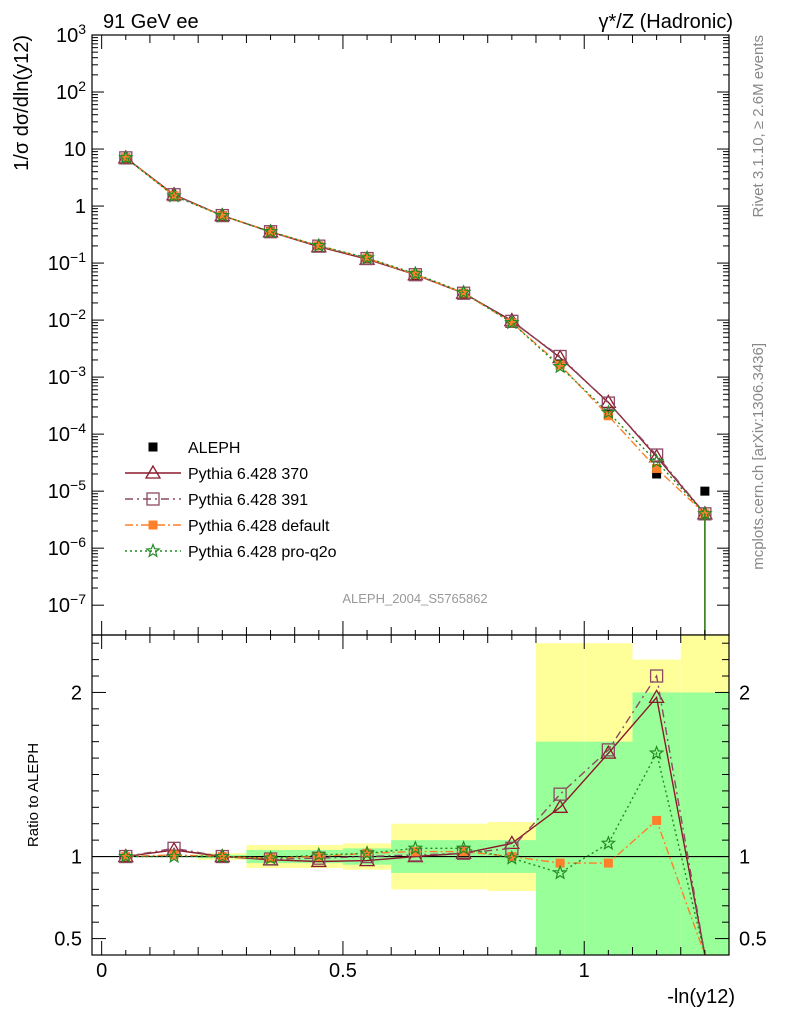 This screenshot has width=786, height=1024. Describe the element at coordinates (67, 262) in the screenshot. I see `y-tick-label: 10⁻¹` at that location.